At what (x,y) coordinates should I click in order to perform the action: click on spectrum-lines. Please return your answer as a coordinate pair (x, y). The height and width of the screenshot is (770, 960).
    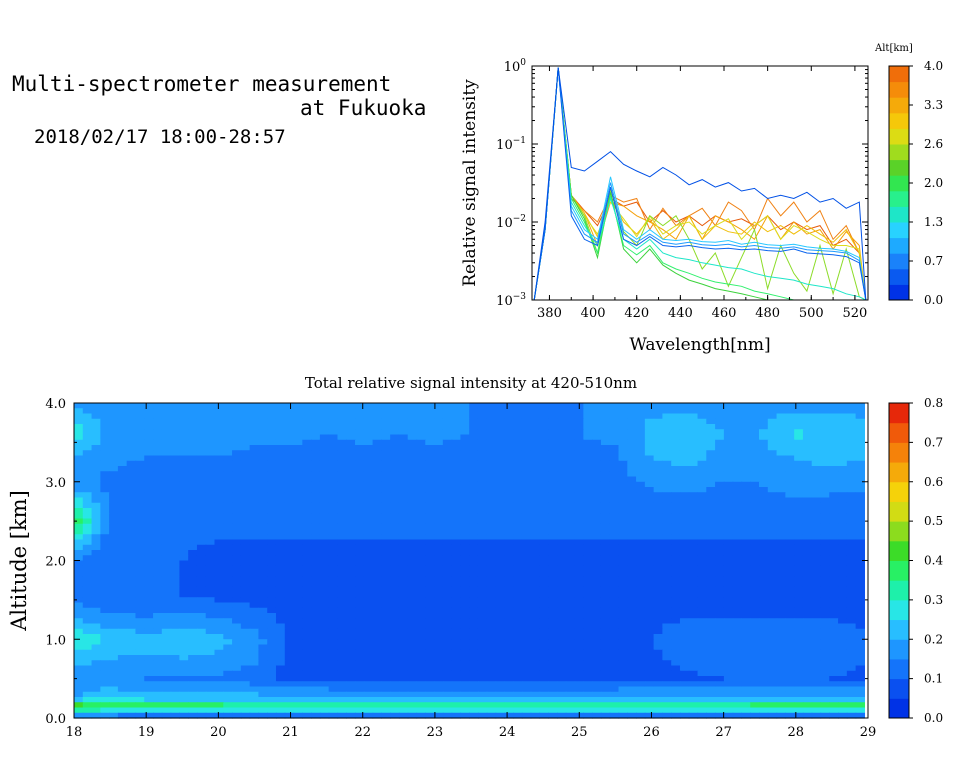
    Looking at the image, I should click on (700, 183).